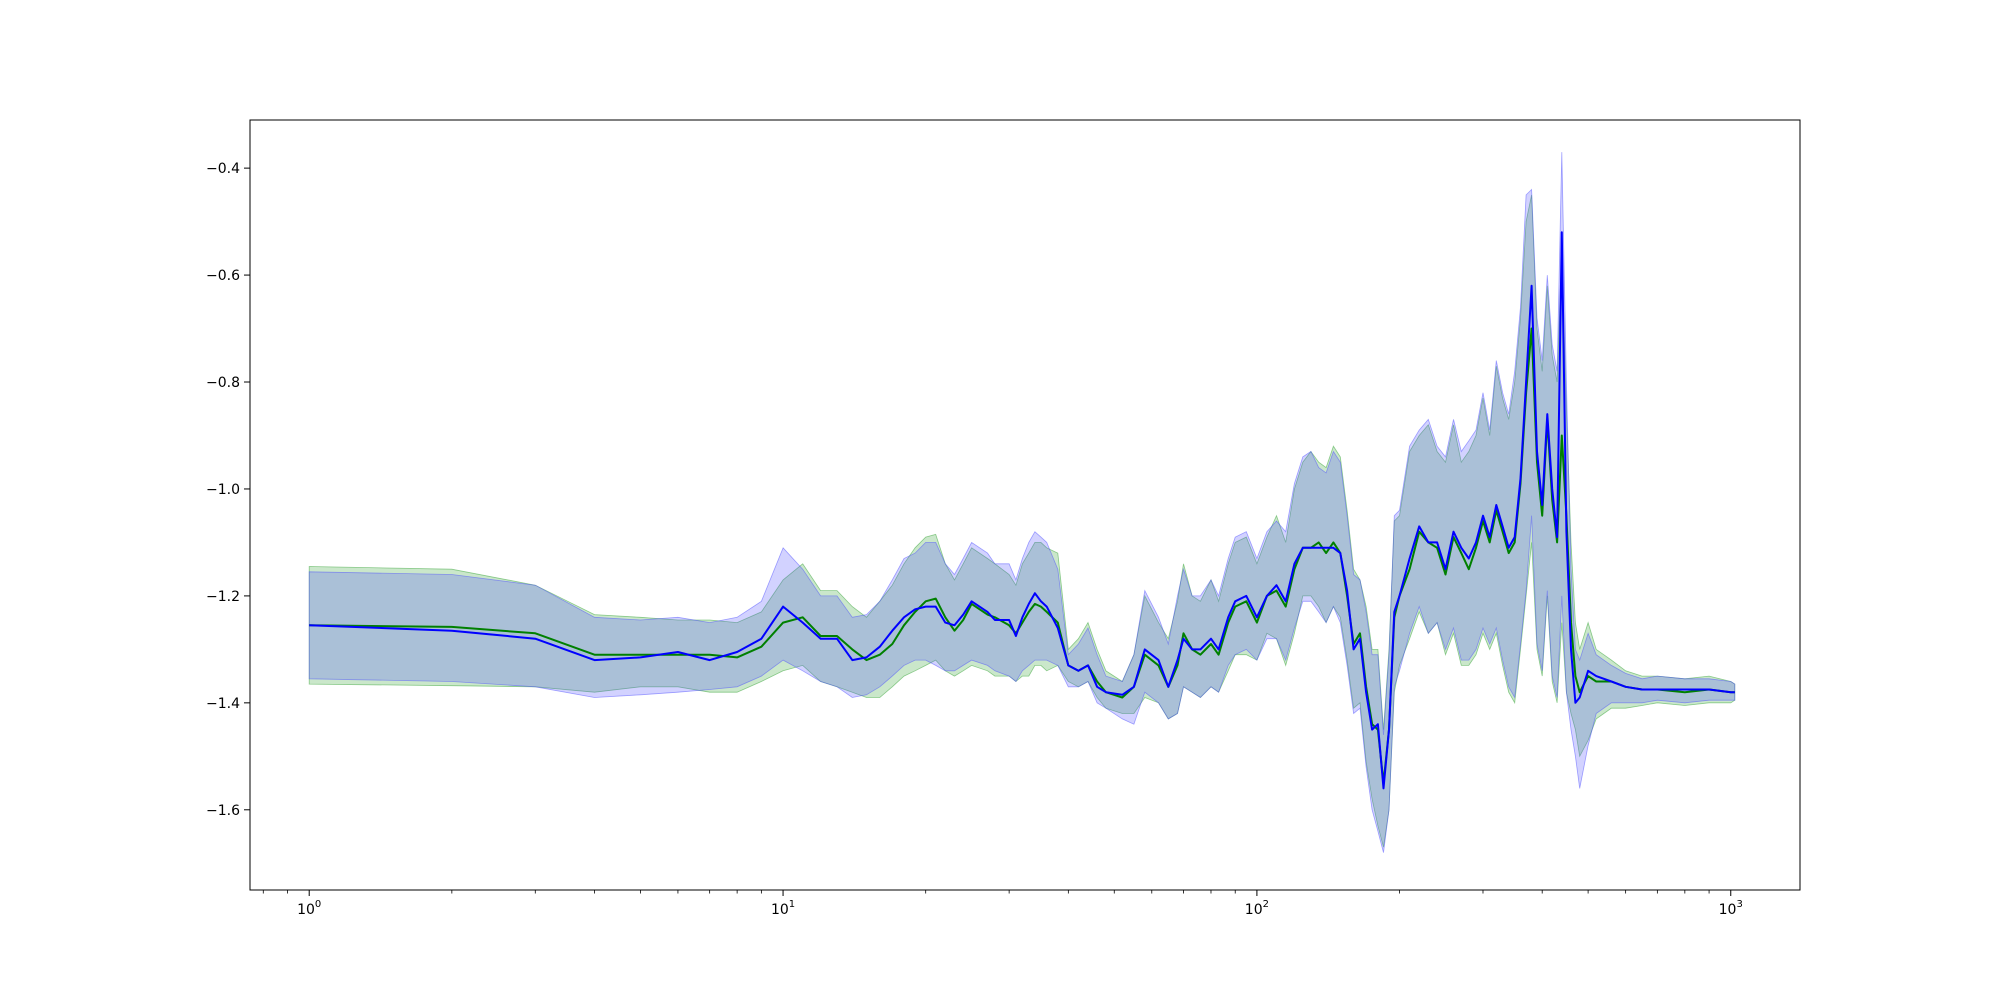  Describe the element at coordinates (223, 383) in the screenshot. I see `y-tick-label: −0.8` at that location.